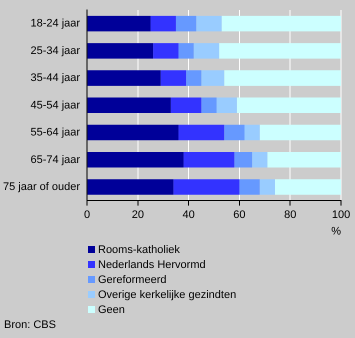  What do you see at coordinates (55, 78) in the screenshot?
I see `y-tick-label: 35-44 jaar` at bounding box center [55, 78].